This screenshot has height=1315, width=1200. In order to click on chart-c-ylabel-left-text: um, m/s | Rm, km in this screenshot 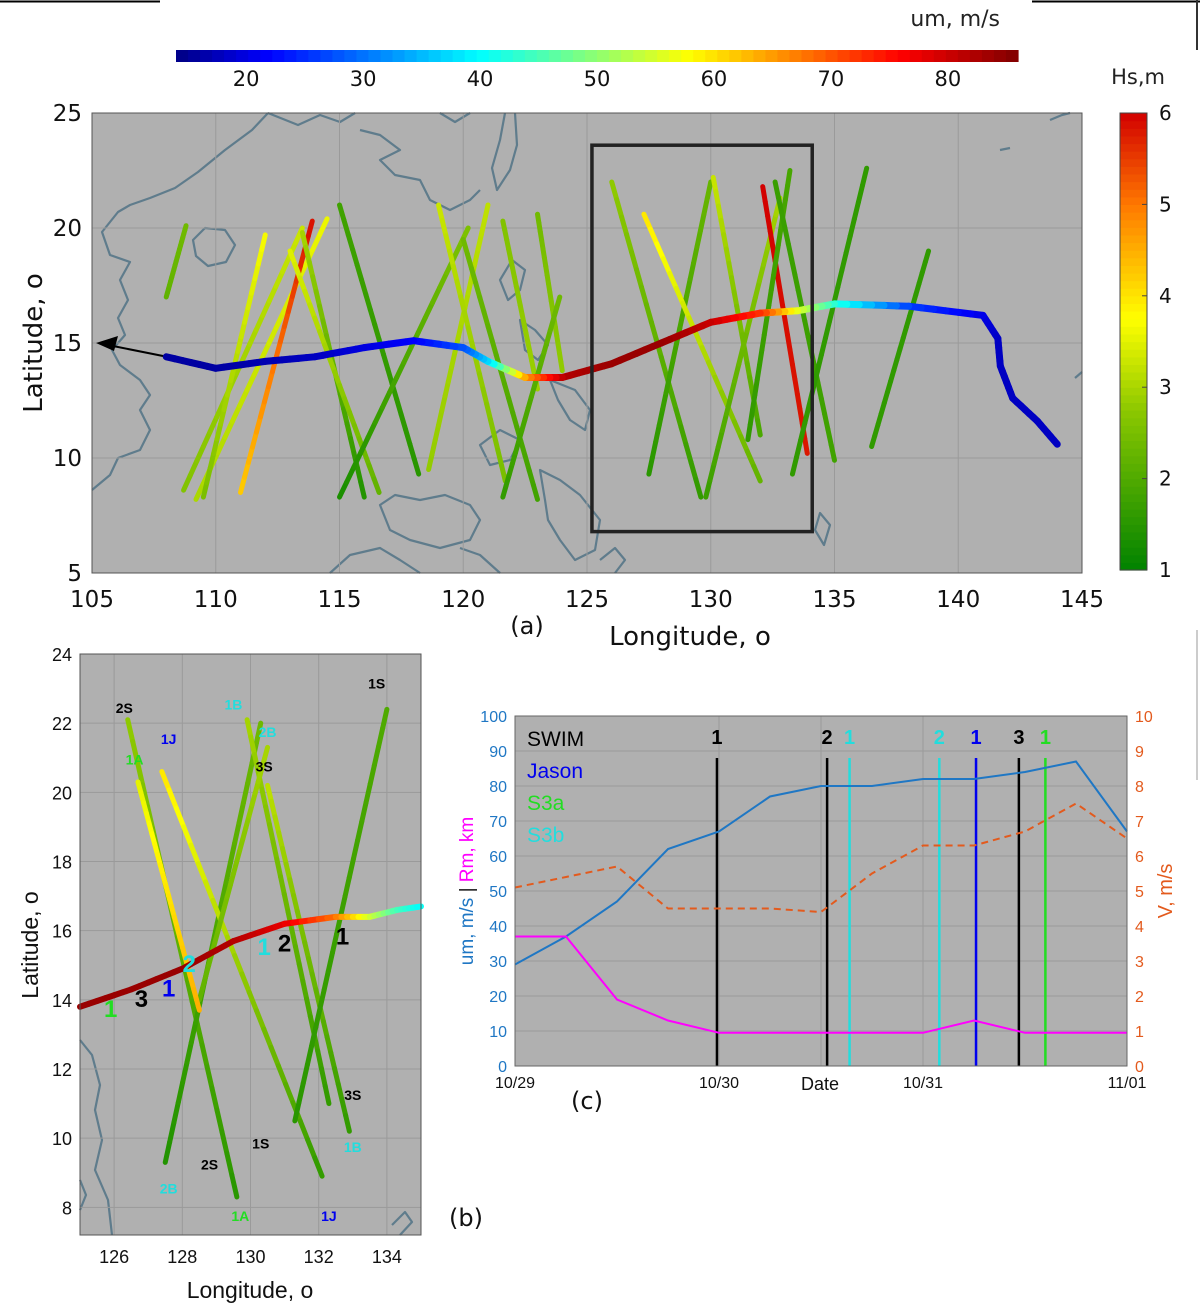, I will do `click(467, 891)`.